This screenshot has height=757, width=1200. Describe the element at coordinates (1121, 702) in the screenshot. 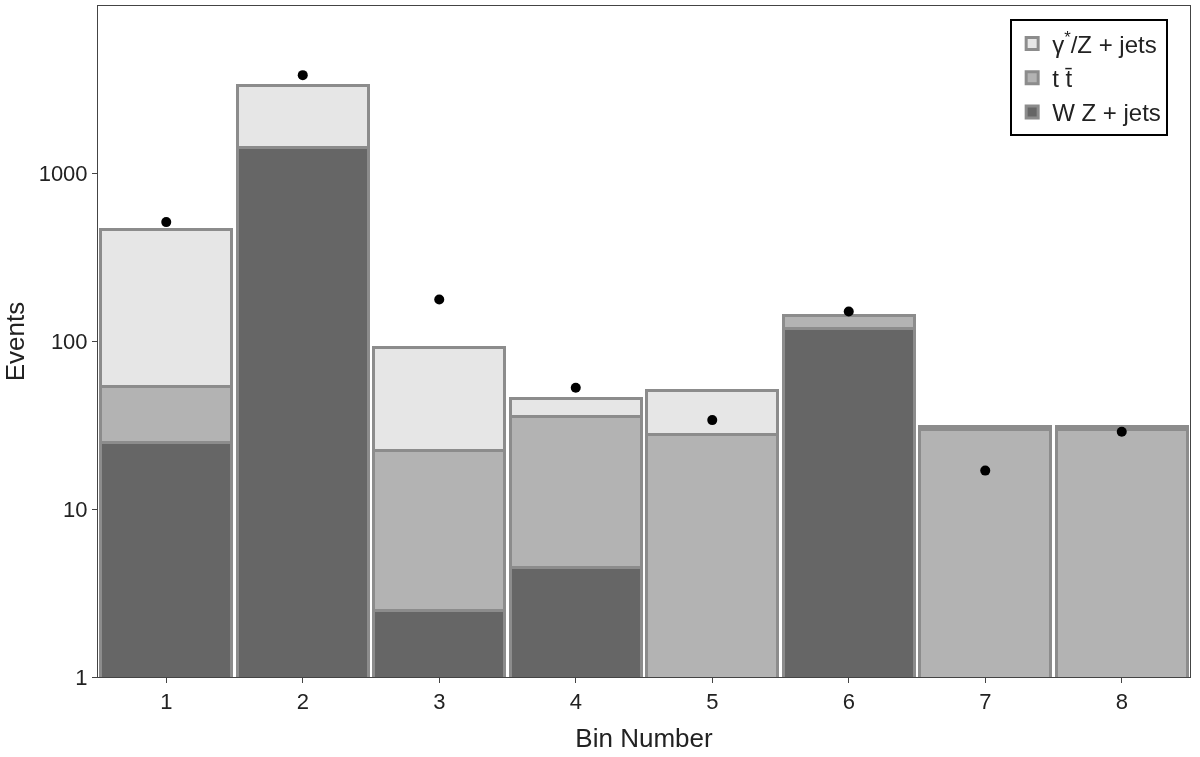

I see `x-tick-label: 8` at that location.